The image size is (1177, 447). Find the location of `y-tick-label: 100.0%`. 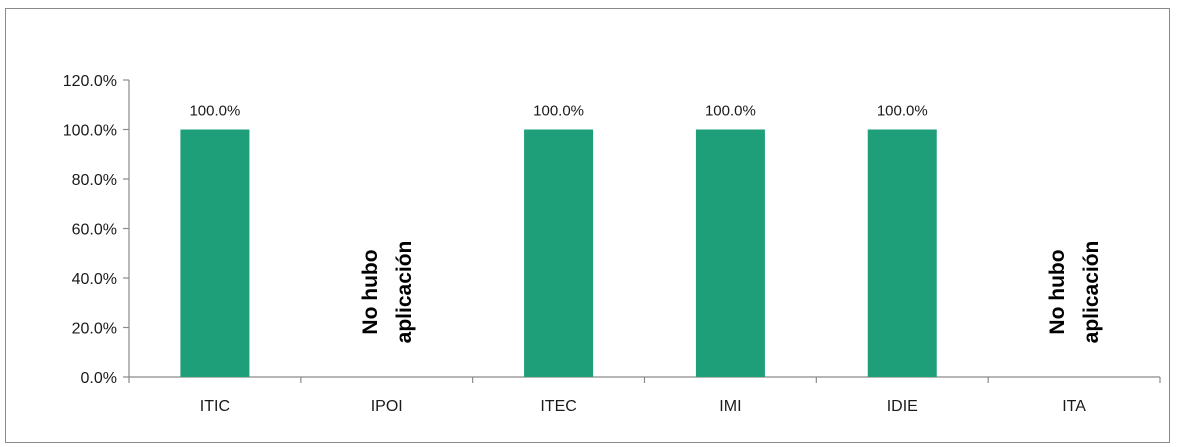

y-tick-label: 100.0% is located at coordinates (90, 131).